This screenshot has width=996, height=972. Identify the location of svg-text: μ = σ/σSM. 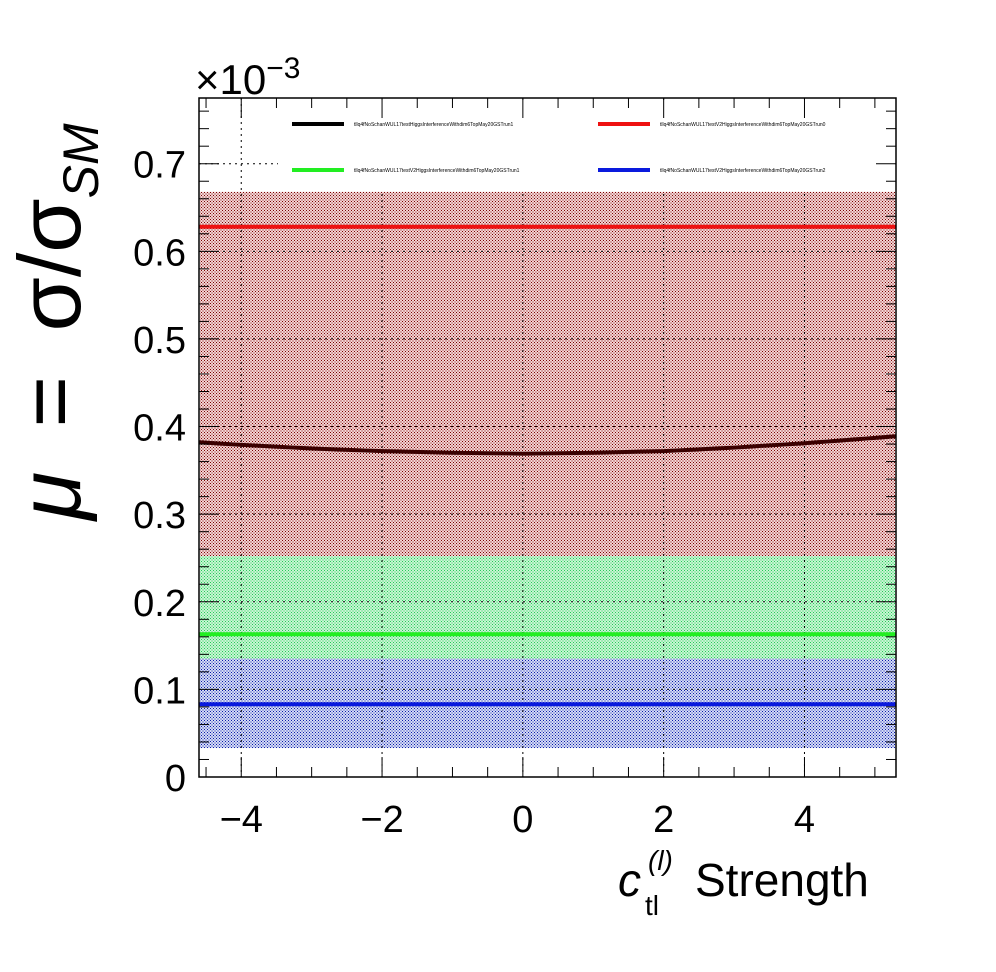
(54, 322).